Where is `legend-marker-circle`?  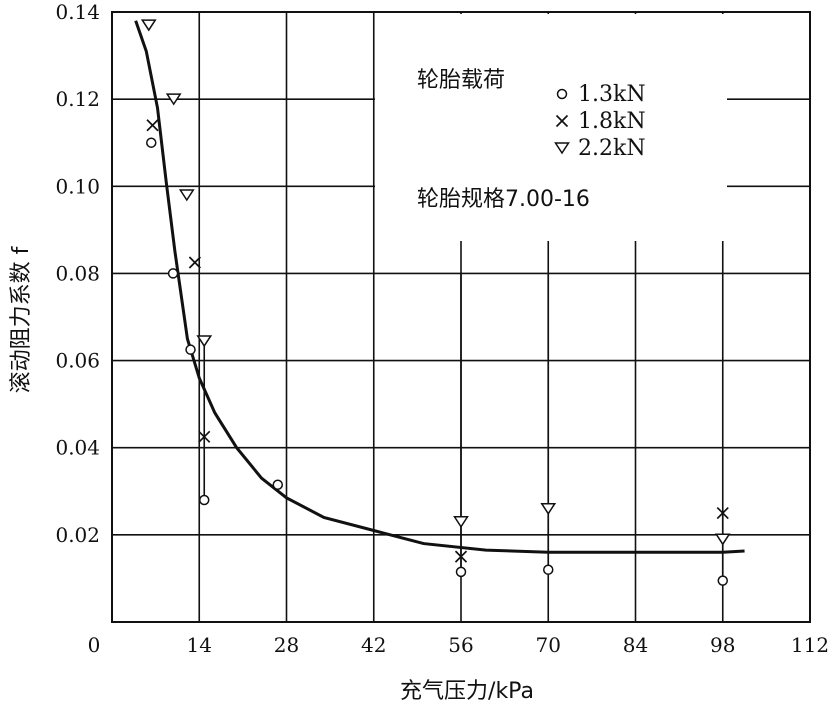
legend-marker-circle is located at coordinates (562, 94).